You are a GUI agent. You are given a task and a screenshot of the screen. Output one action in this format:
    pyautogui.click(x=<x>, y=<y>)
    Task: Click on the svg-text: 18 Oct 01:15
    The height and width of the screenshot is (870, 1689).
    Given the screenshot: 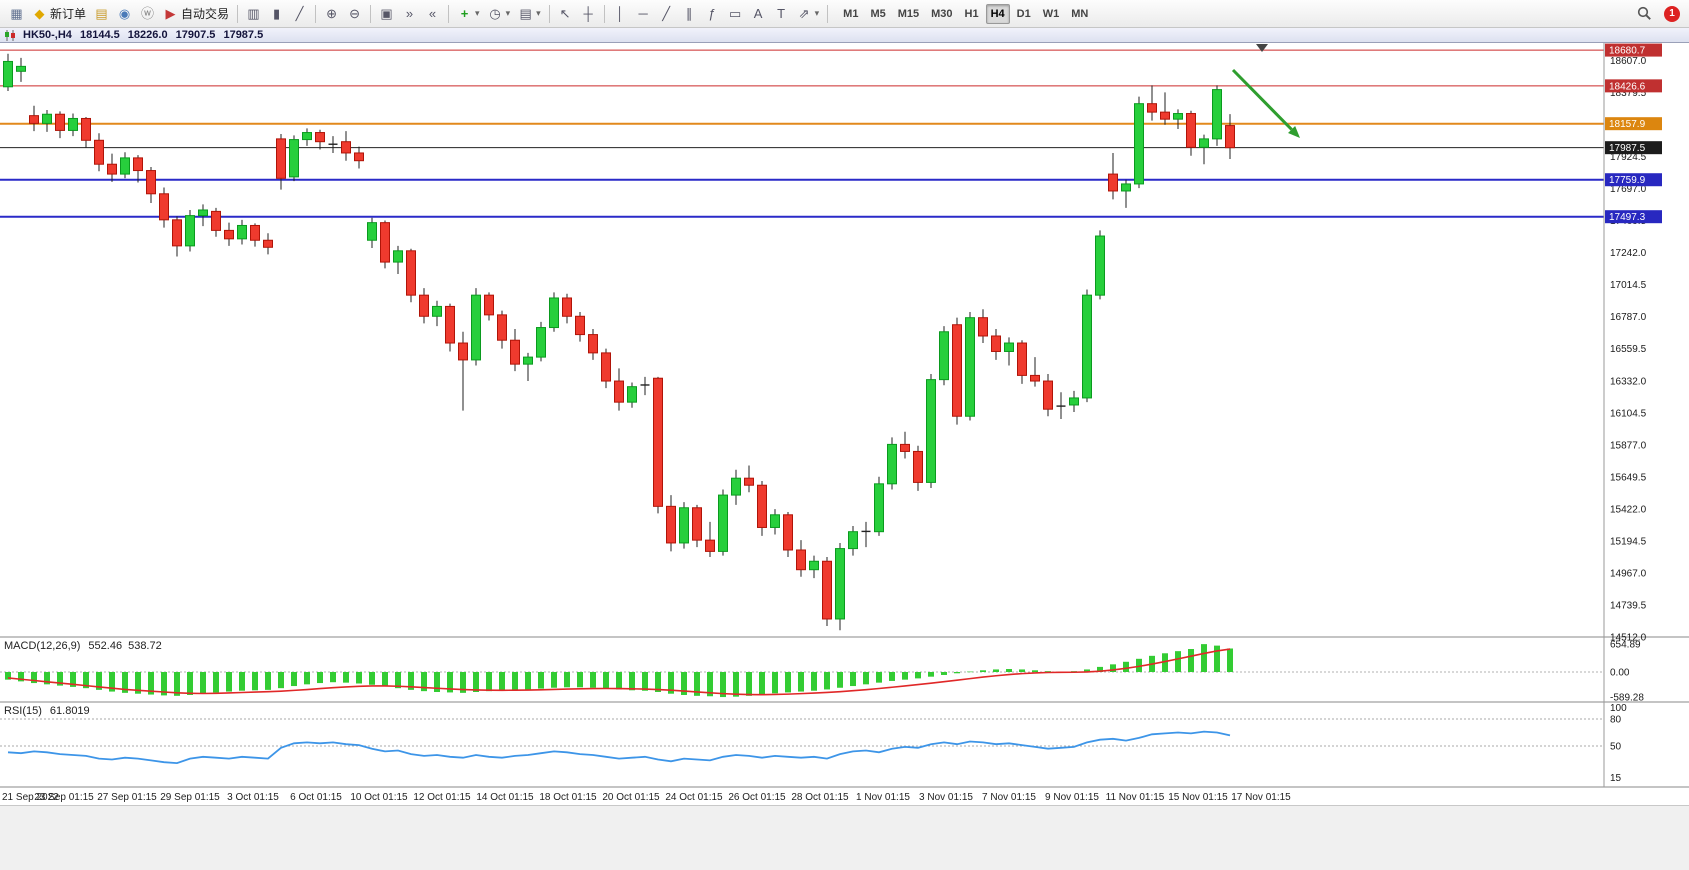 What is the action you would take?
    pyautogui.click(x=568, y=797)
    